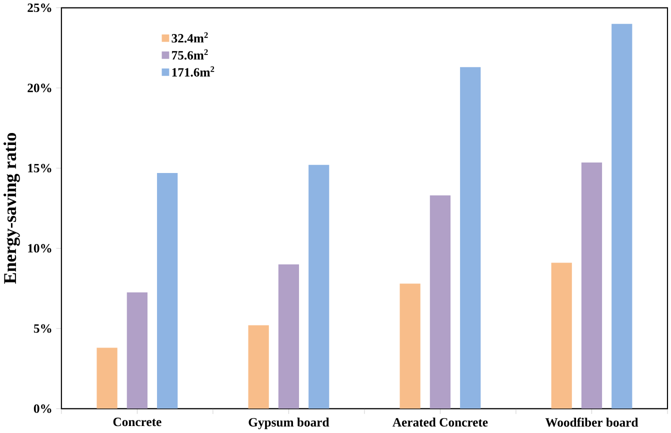 The image size is (671, 433). I want to click on x-tick-label: Aerated Concrete, so click(440, 422).